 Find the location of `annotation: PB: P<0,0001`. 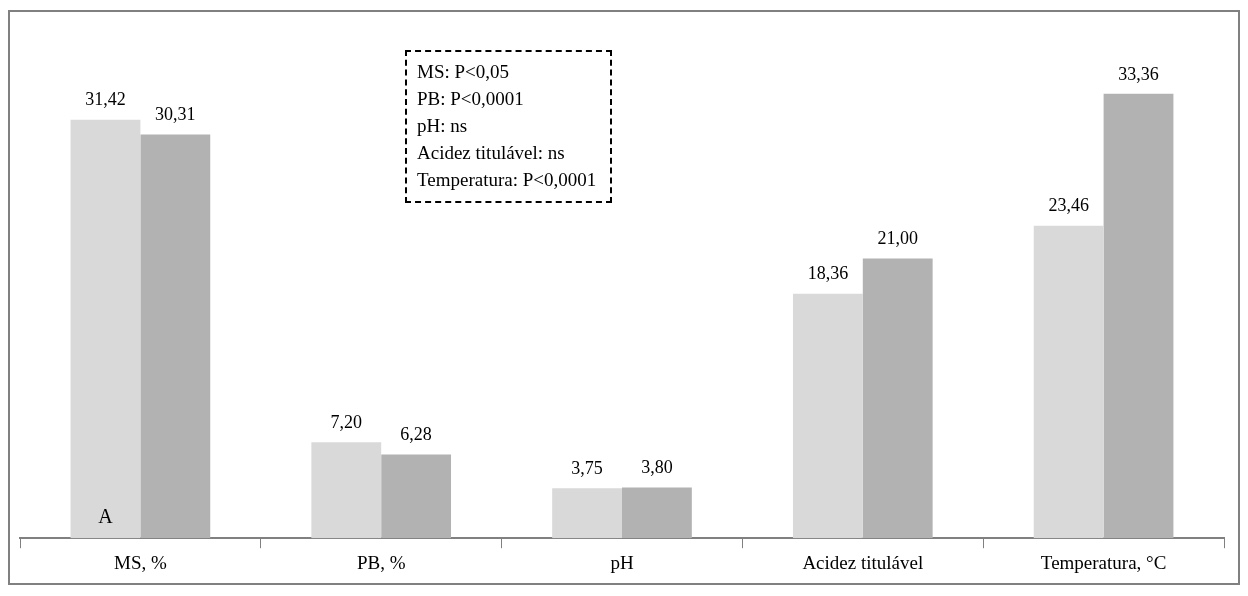

annotation: PB: P<0,0001 is located at coordinates (471, 99).